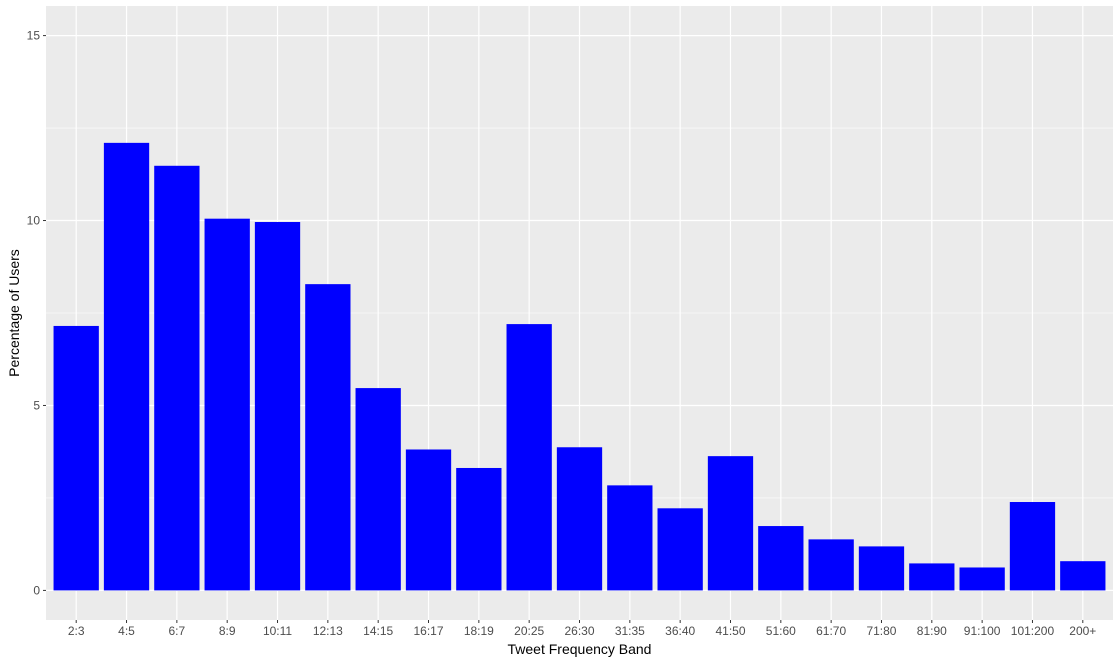 The height and width of the screenshot is (664, 1119). What do you see at coordinates (227, 404) in the screenshot?
I see `bar-8:9` at bounding box center [227, 404].